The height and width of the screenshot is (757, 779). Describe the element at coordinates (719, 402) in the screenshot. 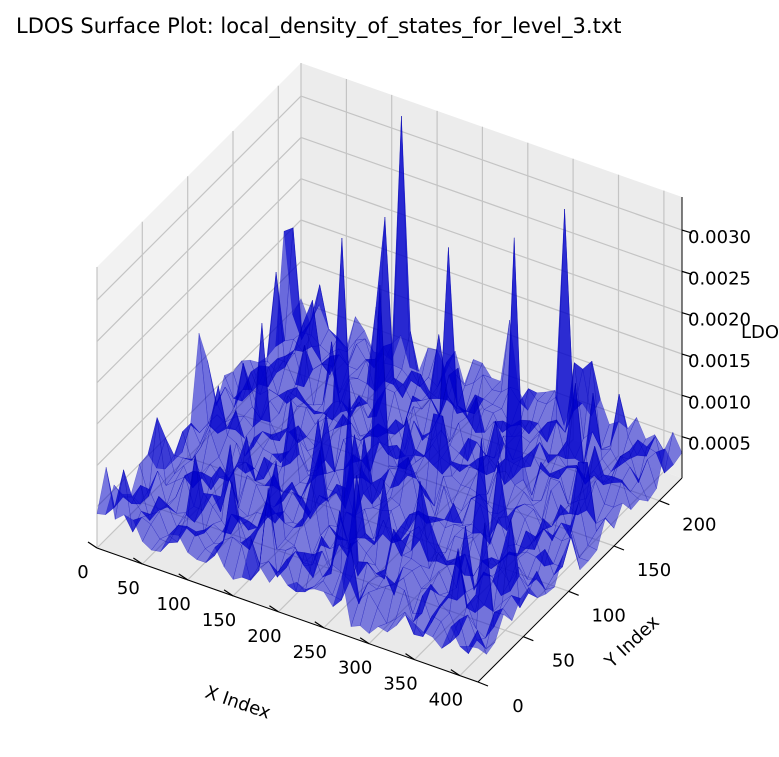

I see `z-tick-label: 0.0010` at that location.